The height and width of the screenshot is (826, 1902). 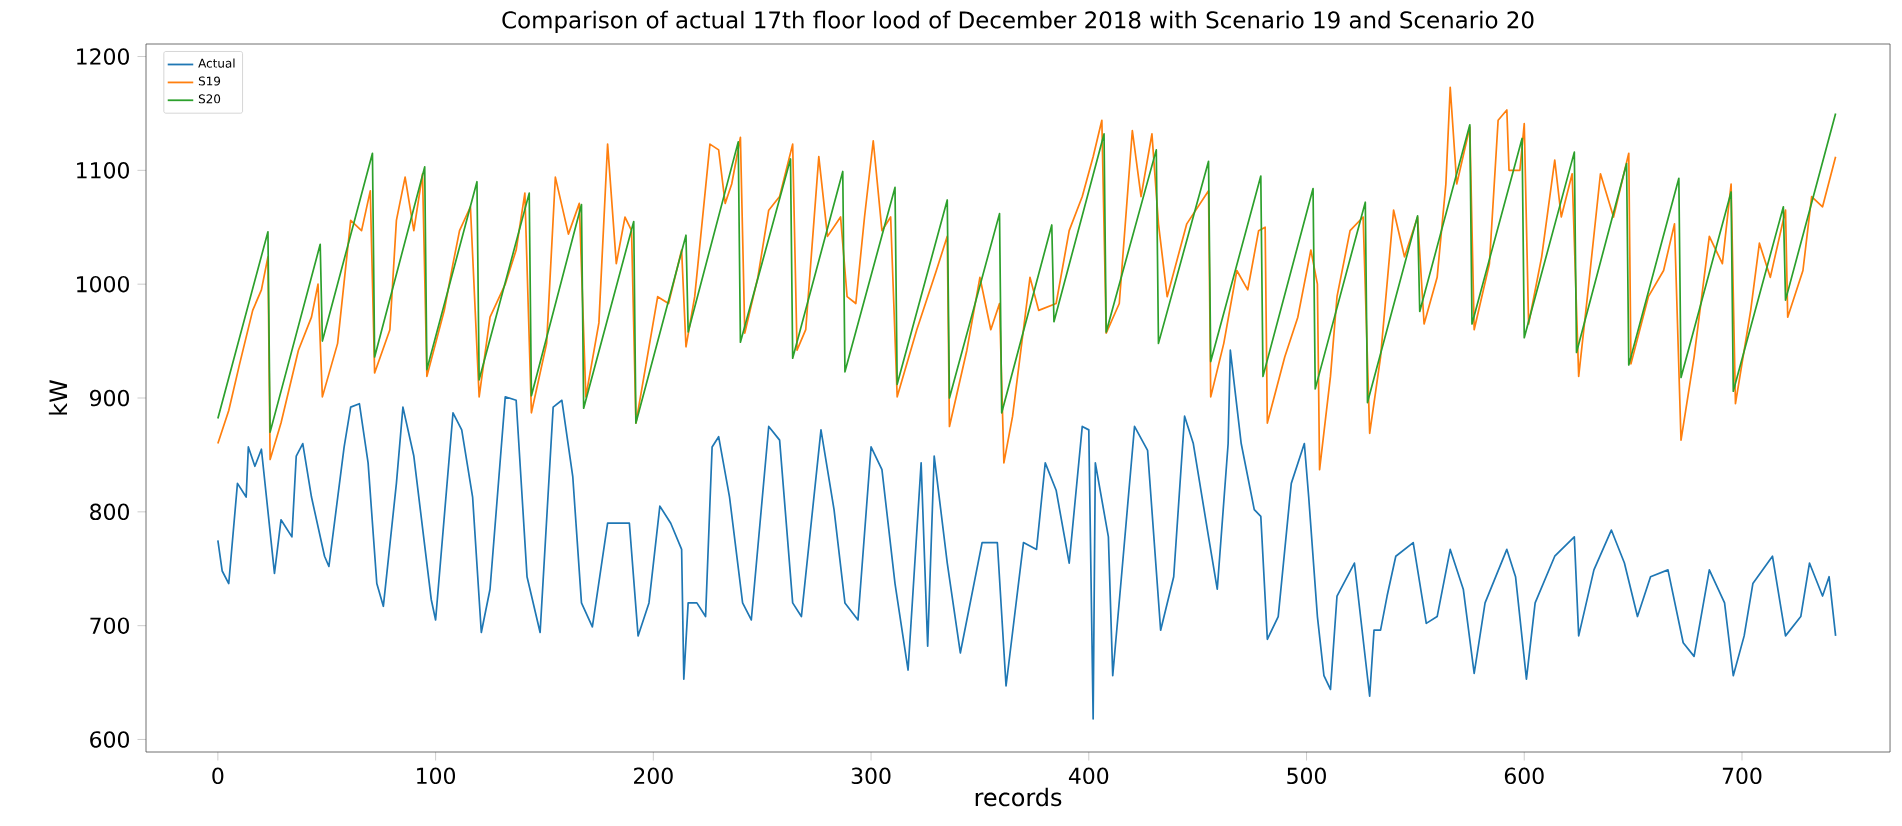 What do you see at coordinates (1306, 776) in the screenshot?
I see `x-tick-label: 500` at bounding box center [1306, 776].